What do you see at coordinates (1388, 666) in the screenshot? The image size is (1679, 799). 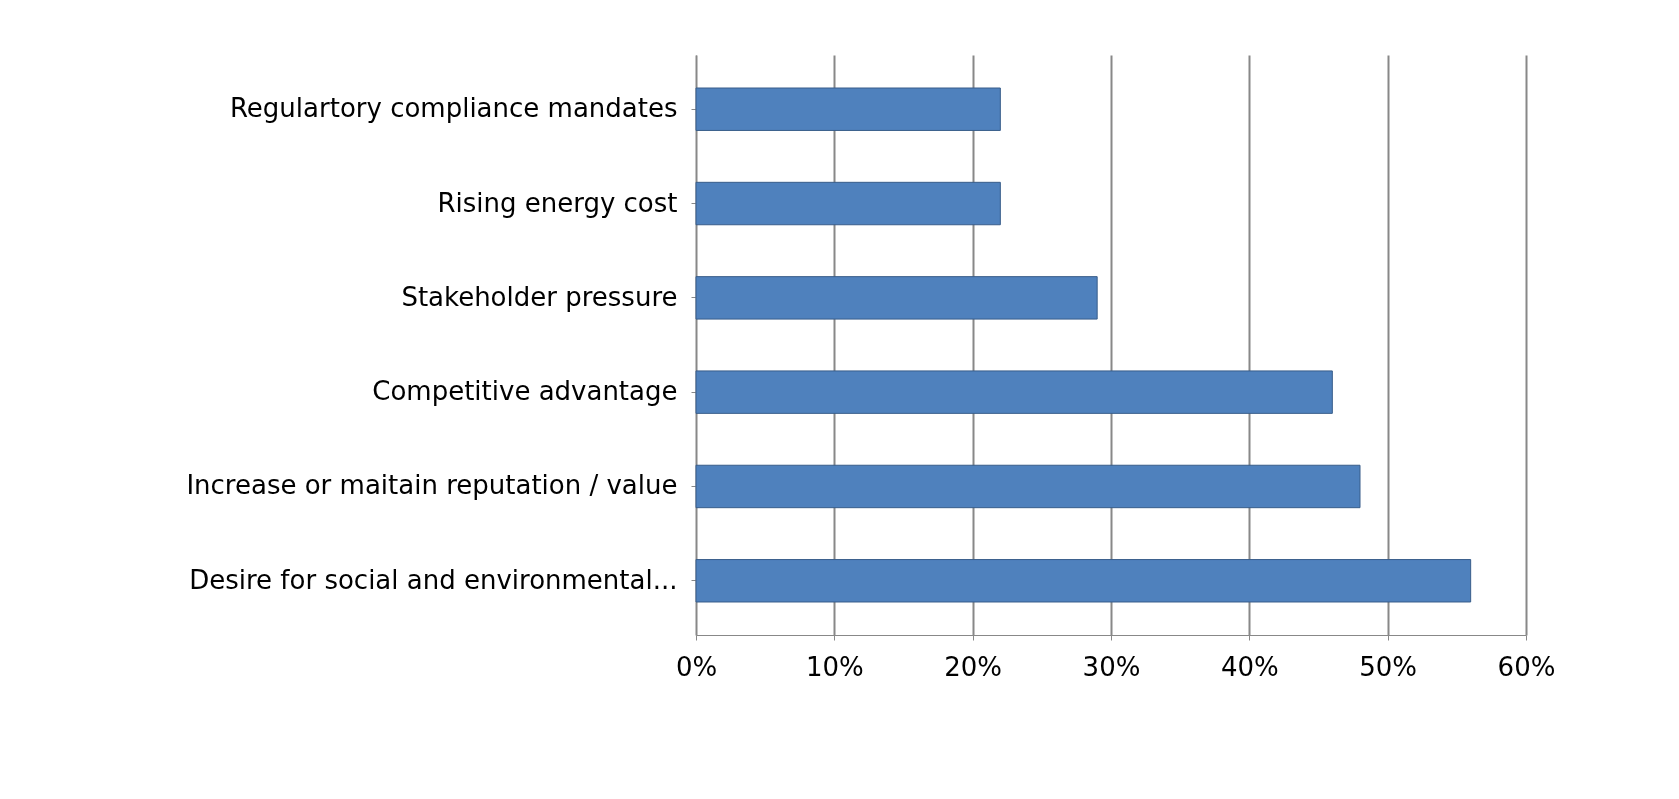 I see `x-tick-label: 50%` at bounding box center [1388, 666].